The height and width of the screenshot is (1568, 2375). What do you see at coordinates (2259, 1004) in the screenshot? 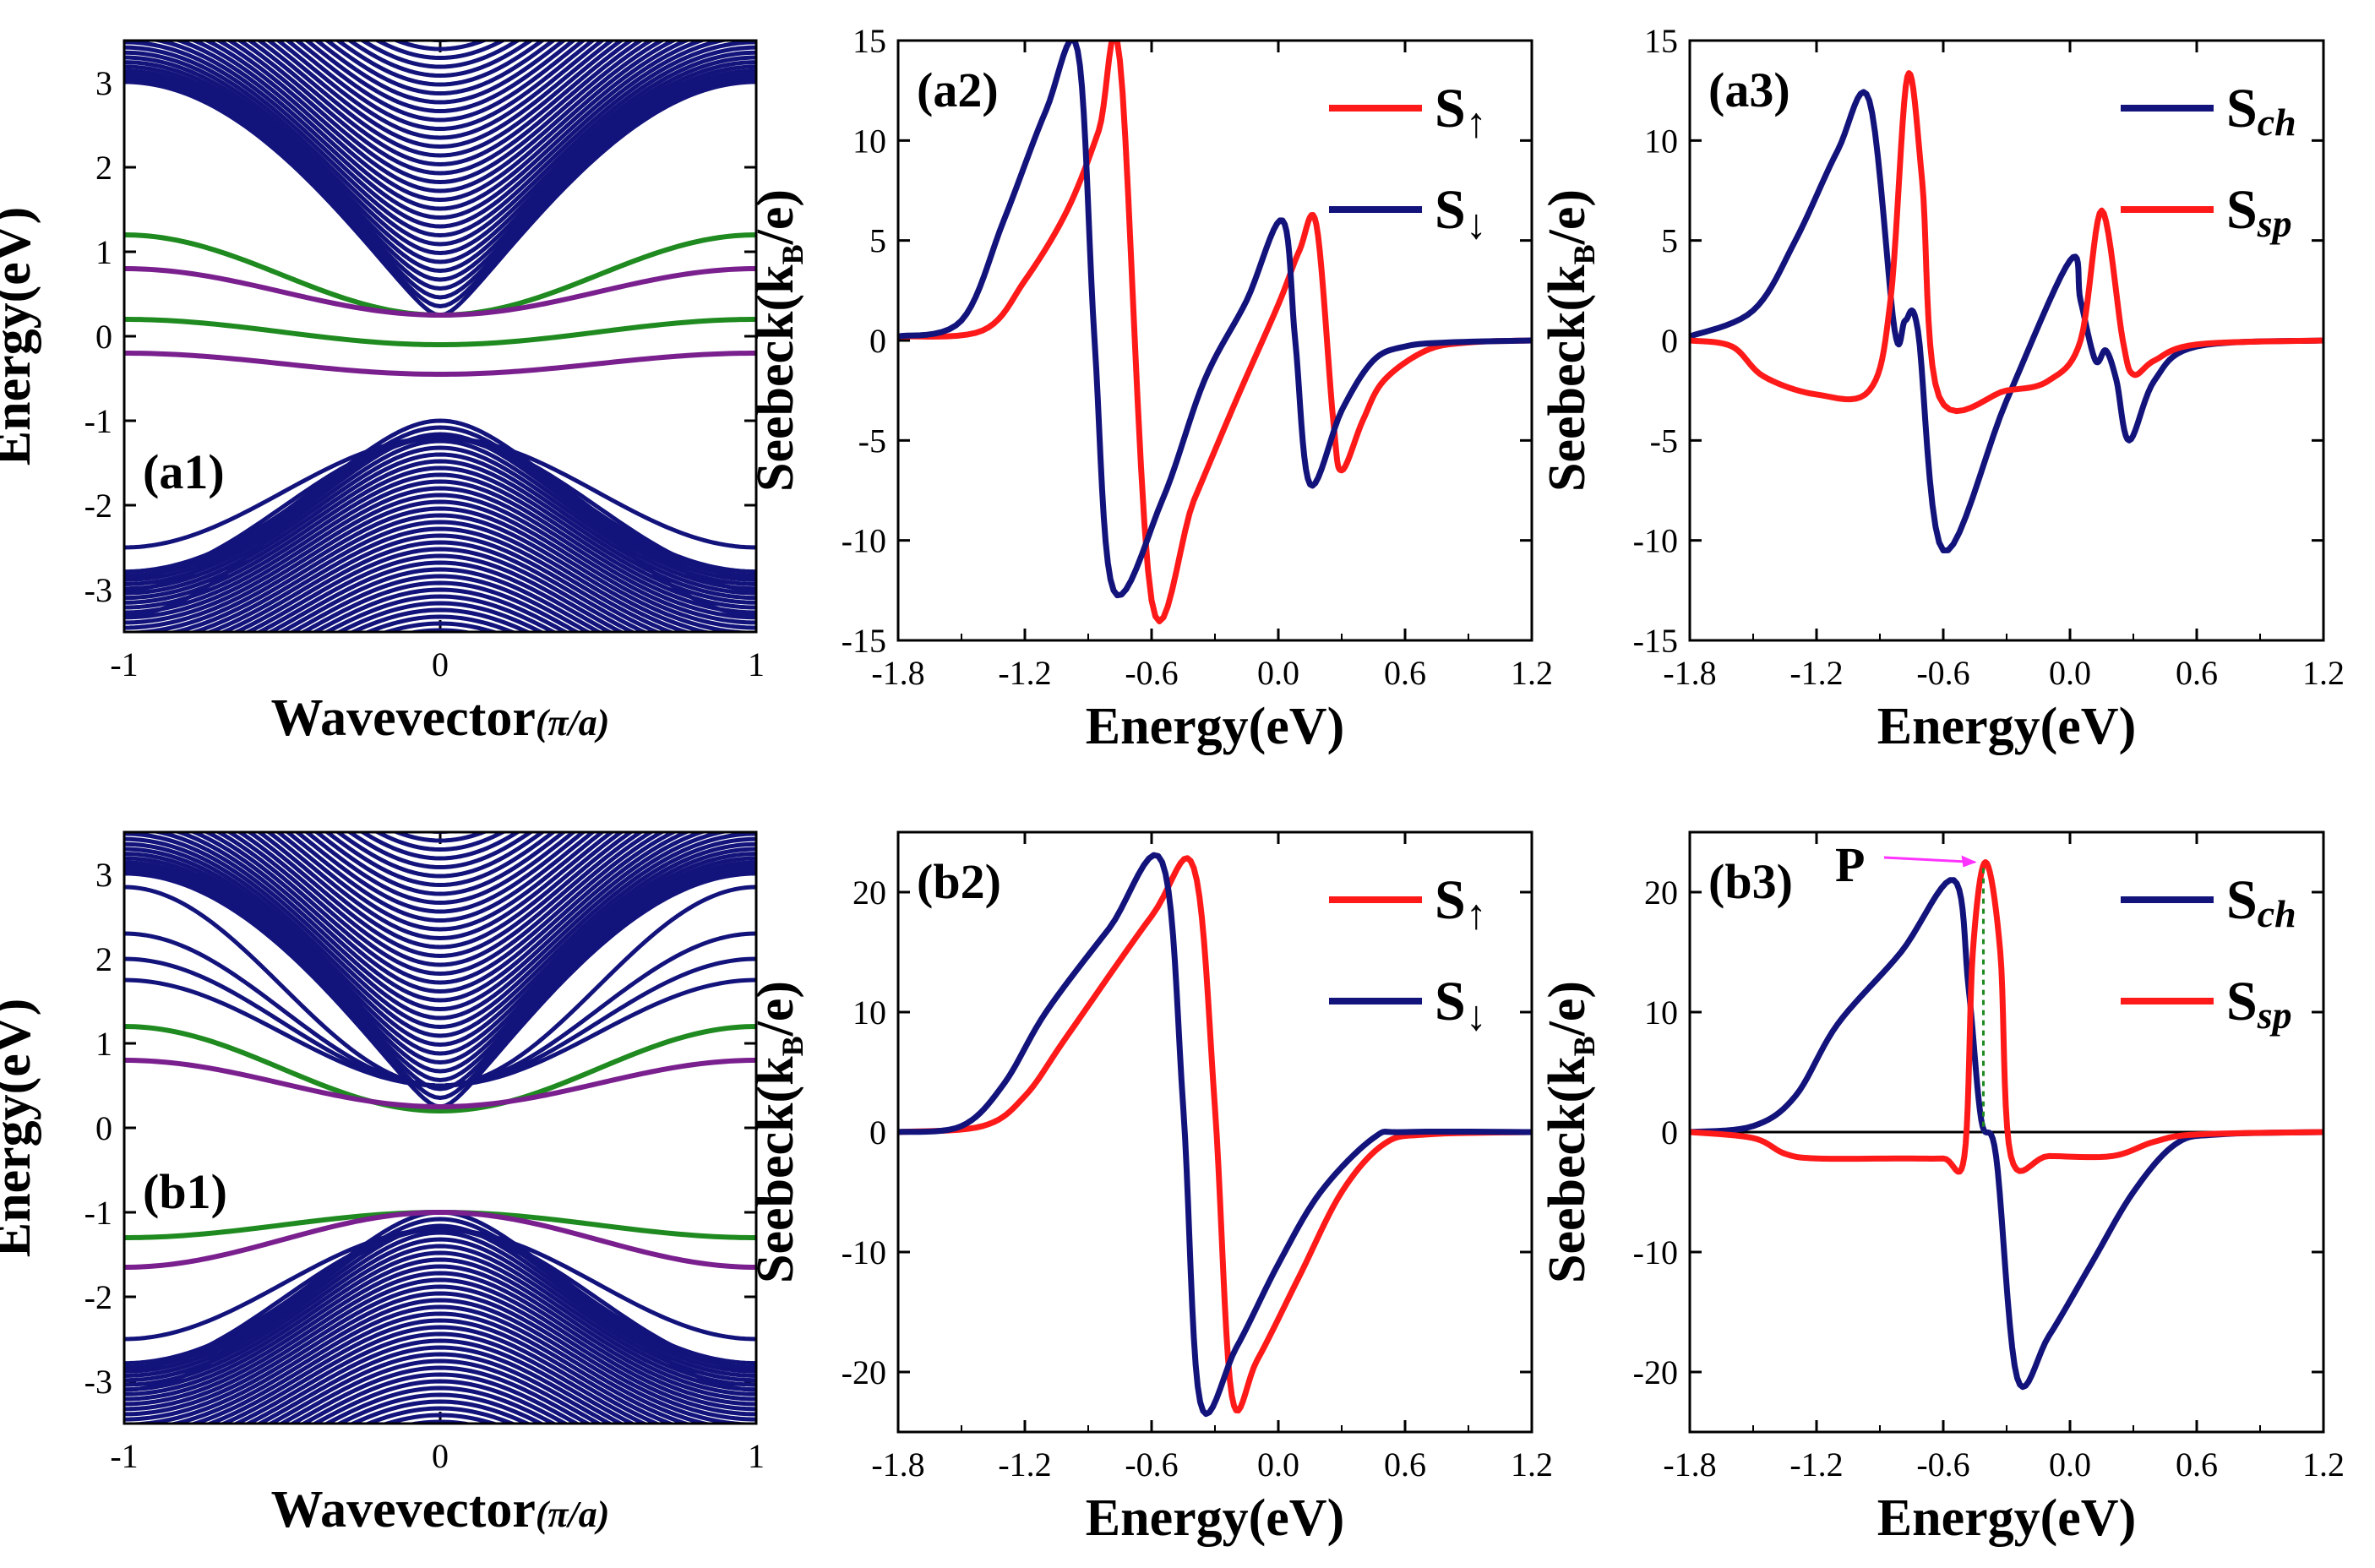
I see `legend-label: Ssp` at bounding box center [2259, 1004].